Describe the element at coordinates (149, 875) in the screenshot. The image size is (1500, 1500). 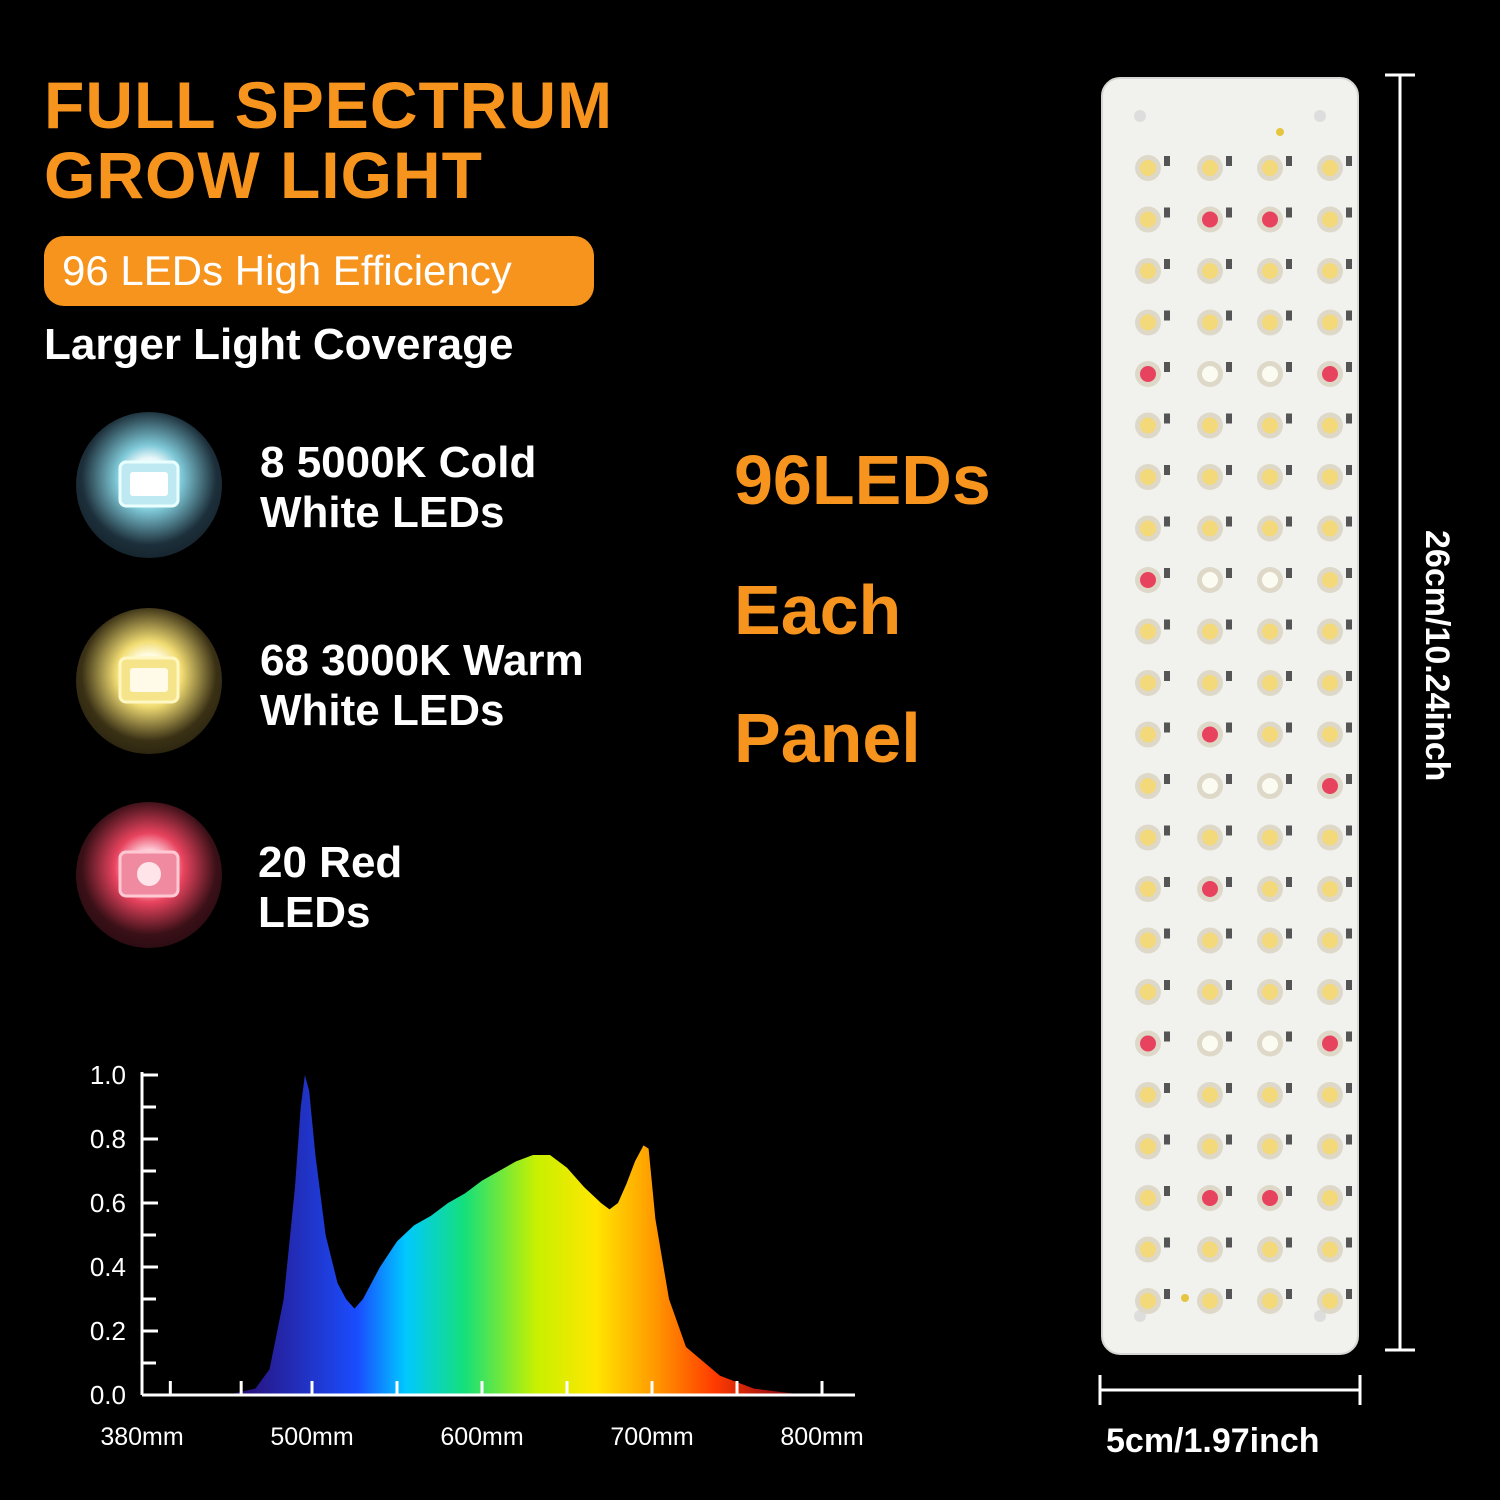
I see `red-chip-icon` at that location.